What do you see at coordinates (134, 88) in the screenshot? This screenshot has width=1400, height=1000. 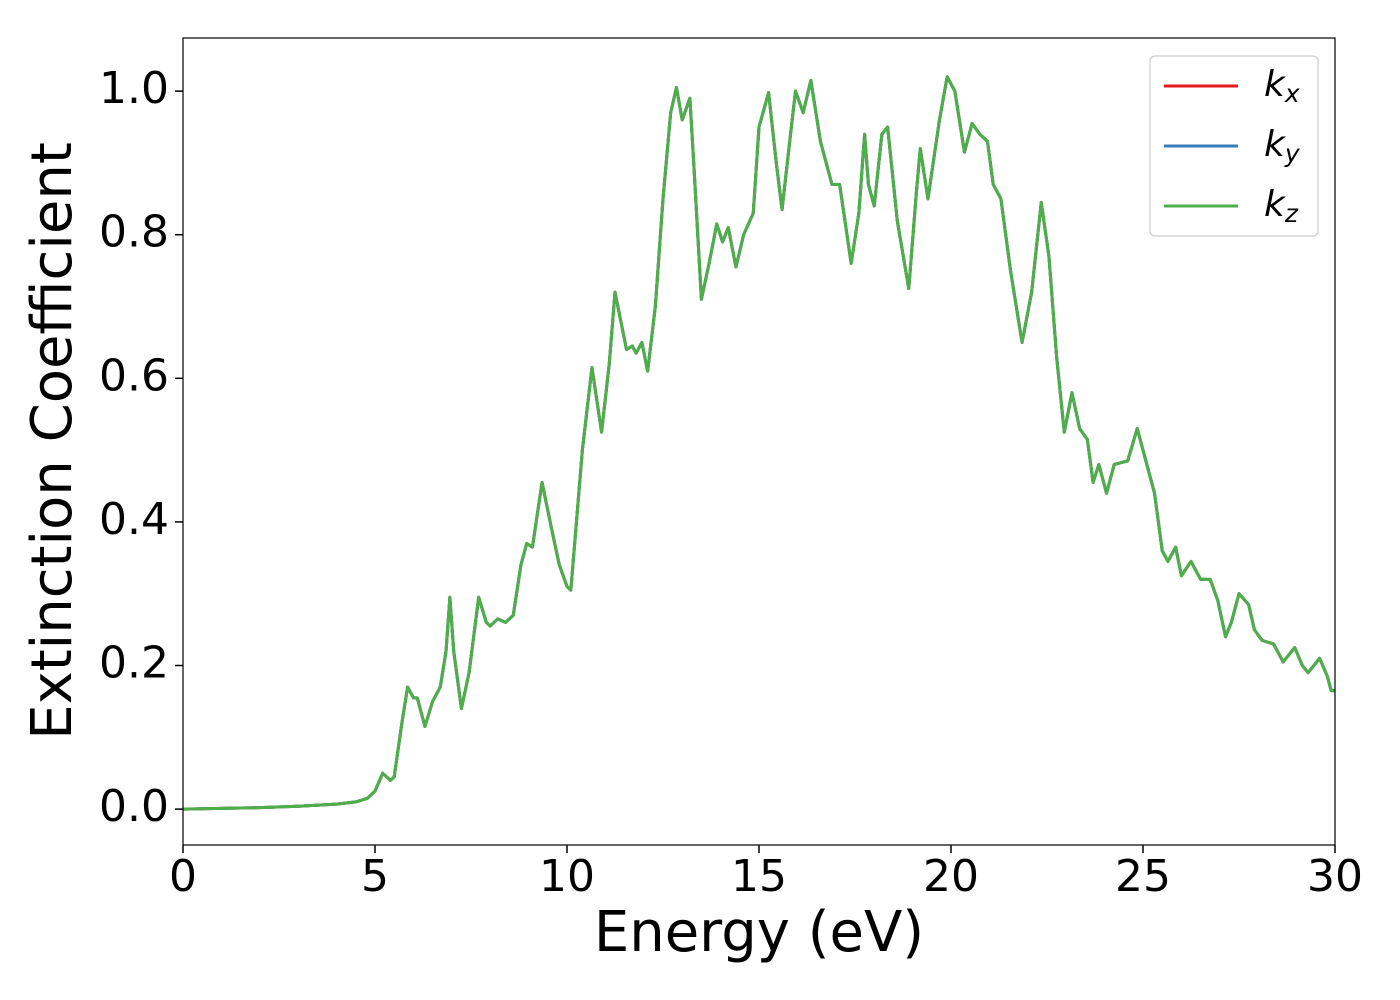 I see `y-tick-label: 1.0` at bounding box center [134, 88].